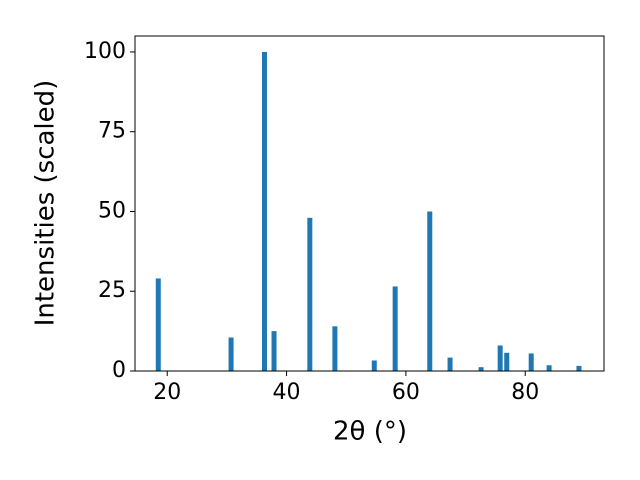 The image size is (640, 480). I want to click on y-tick-label: 100, so click(105, 51).